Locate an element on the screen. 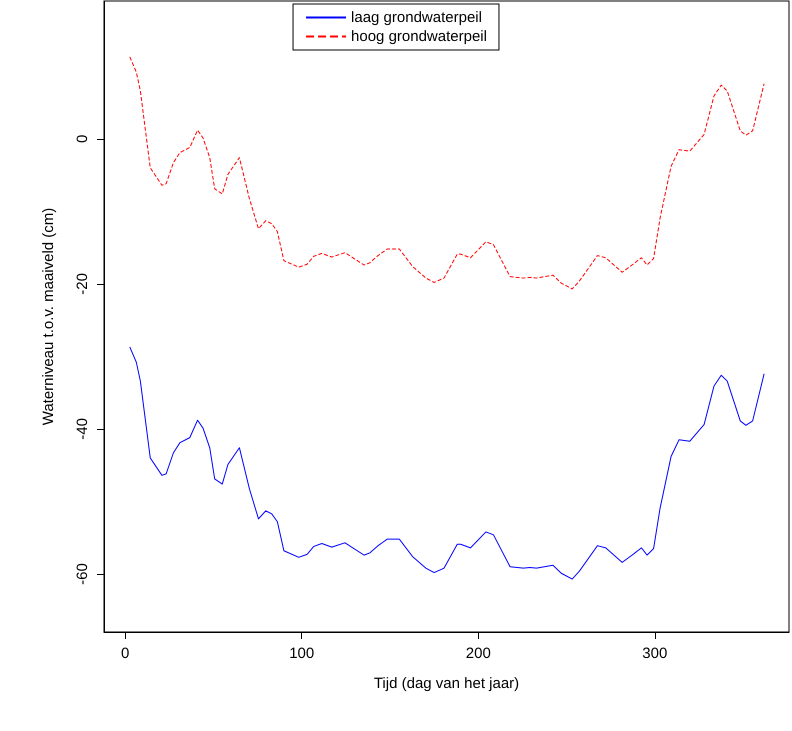 This screenshot has width=792, height=731. y-tick-label: -40 is located at coordinates (82, 429).